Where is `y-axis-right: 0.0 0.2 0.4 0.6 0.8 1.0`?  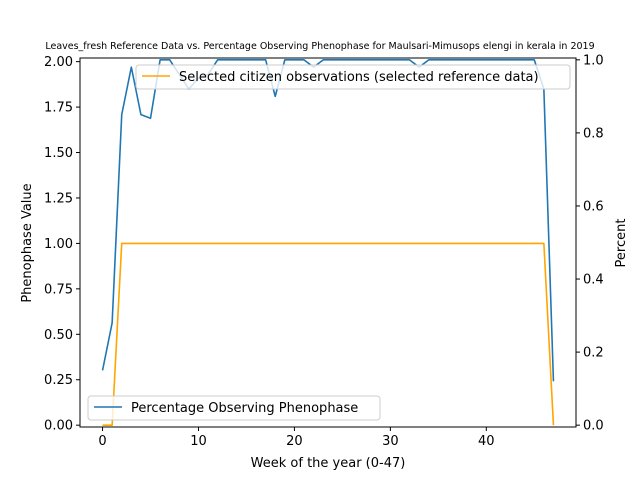 y-axis-right: 0.0 0.2 0.4 0.6 0.8 1.0 is located at coordinates (590, 243).